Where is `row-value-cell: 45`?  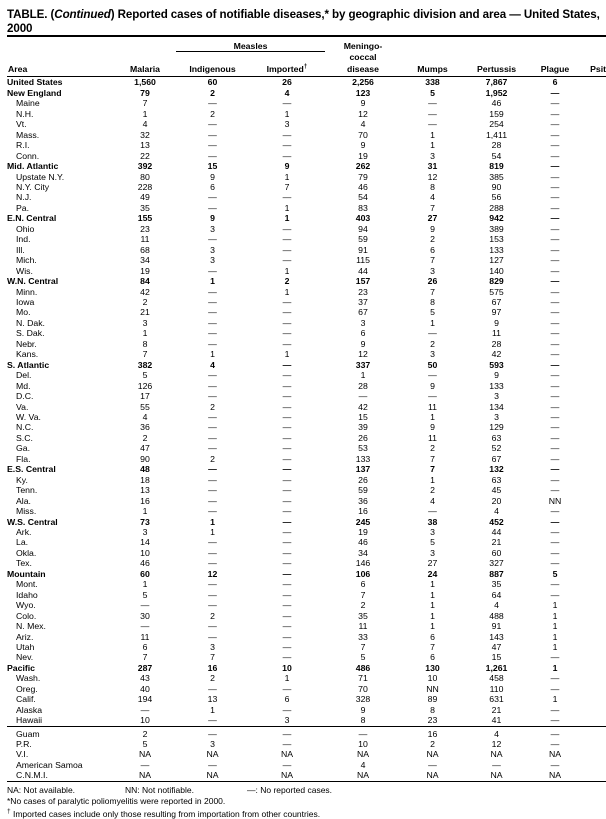 row-value-cell: 45 is located at coordinates (496, 490).